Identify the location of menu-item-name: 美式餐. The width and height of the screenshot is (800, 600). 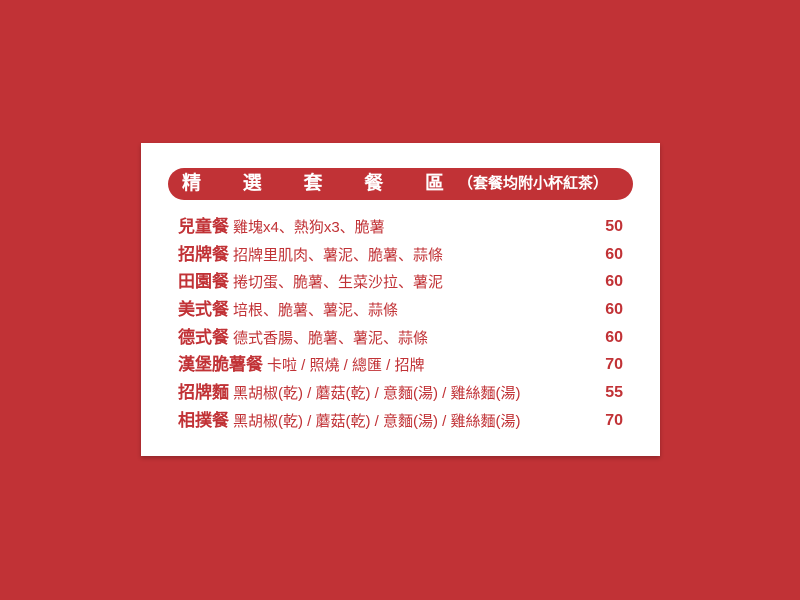
(203, 310).